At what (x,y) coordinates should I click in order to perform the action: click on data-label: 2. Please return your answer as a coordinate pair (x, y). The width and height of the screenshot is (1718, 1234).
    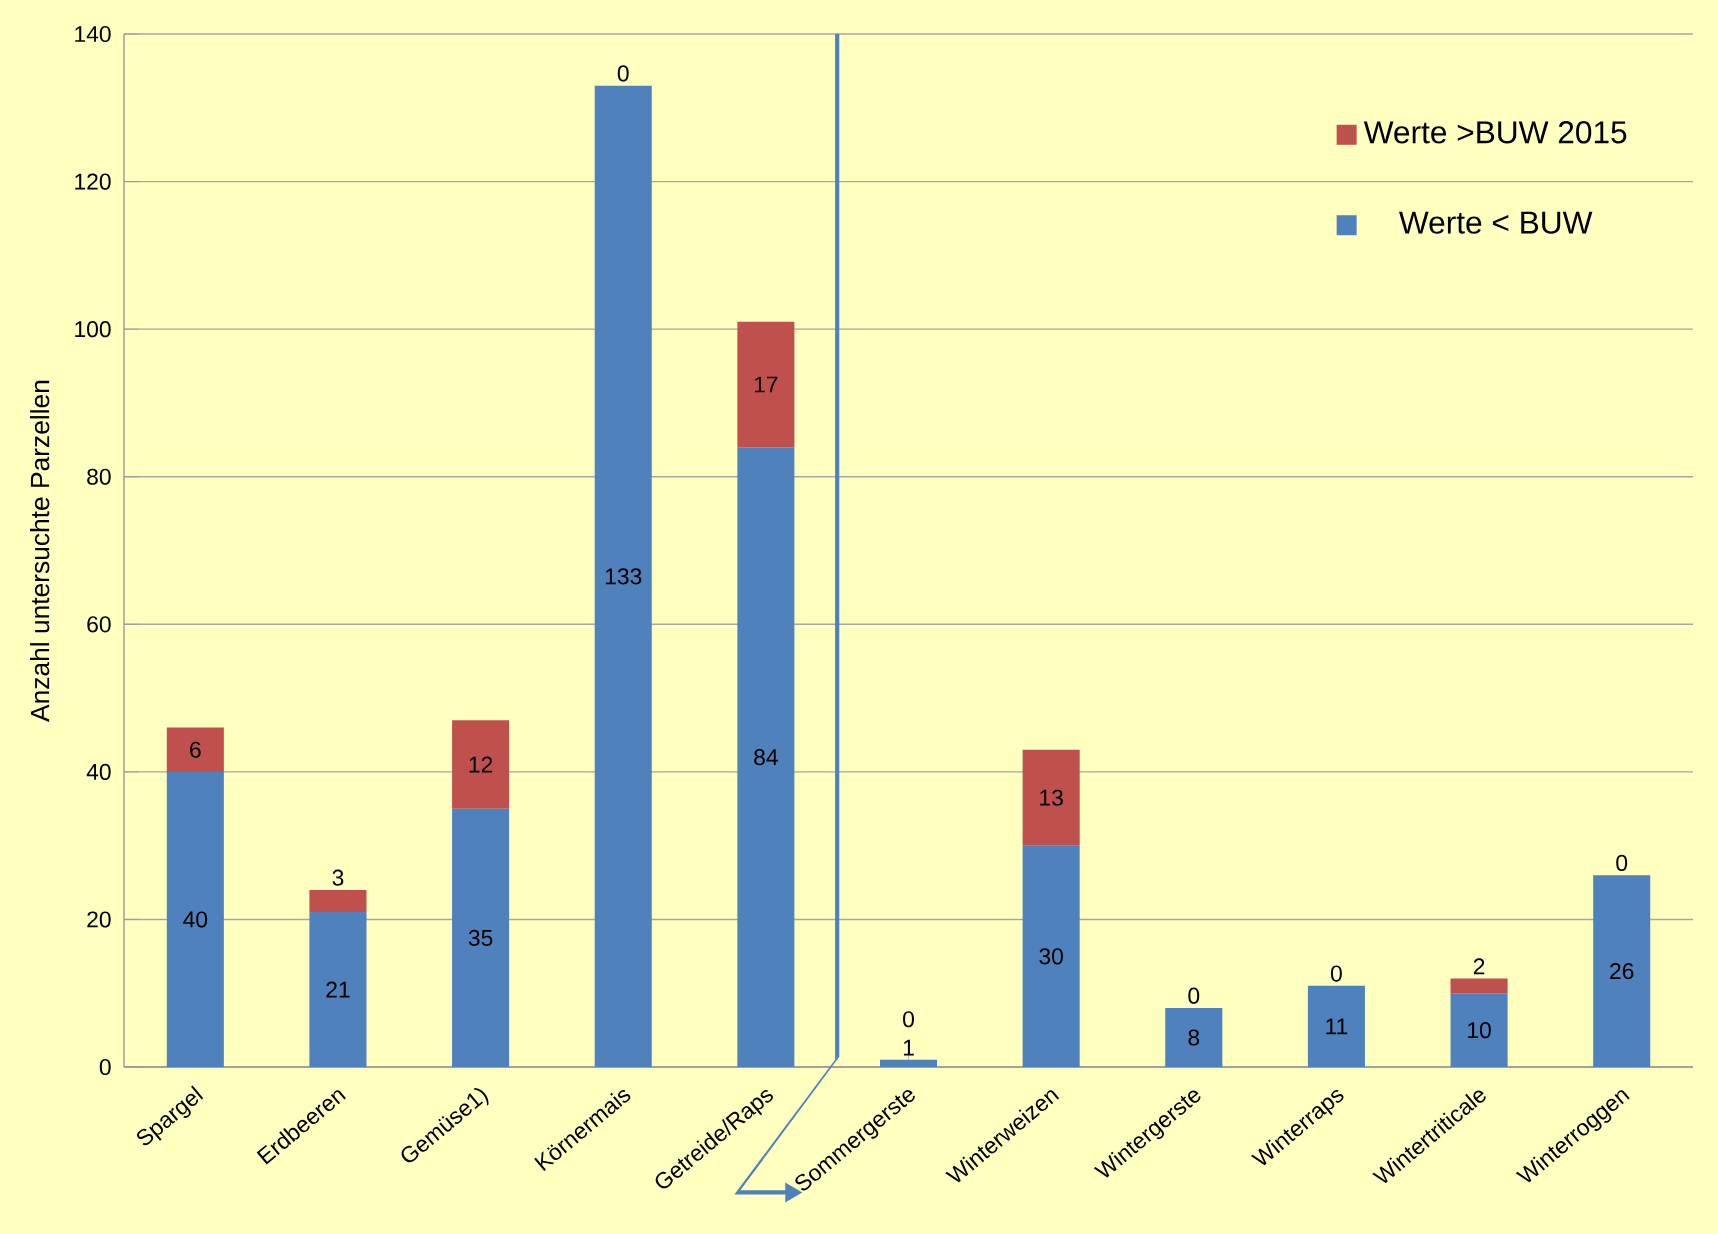
    Looking at the image, I should click on (1479, 966).